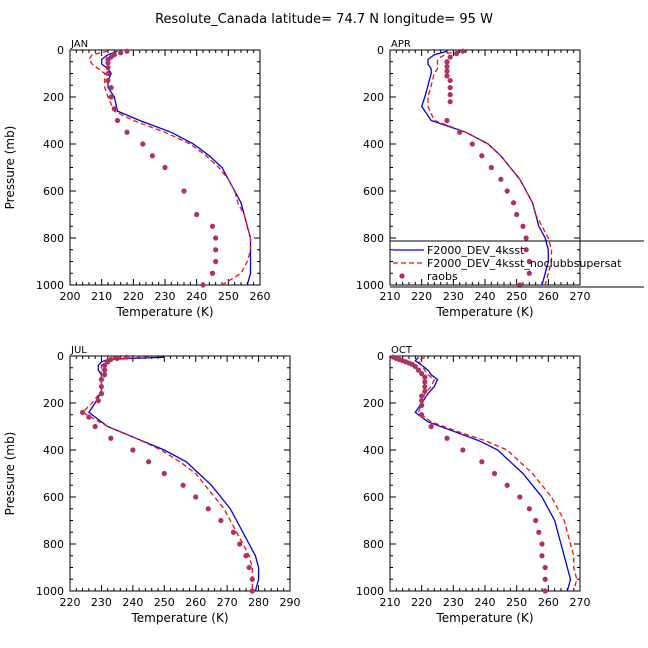  What do you see at coordinates (78, 350) in the screenshot?
I see `panel-label: JUL` at bounding box center [78, 350].